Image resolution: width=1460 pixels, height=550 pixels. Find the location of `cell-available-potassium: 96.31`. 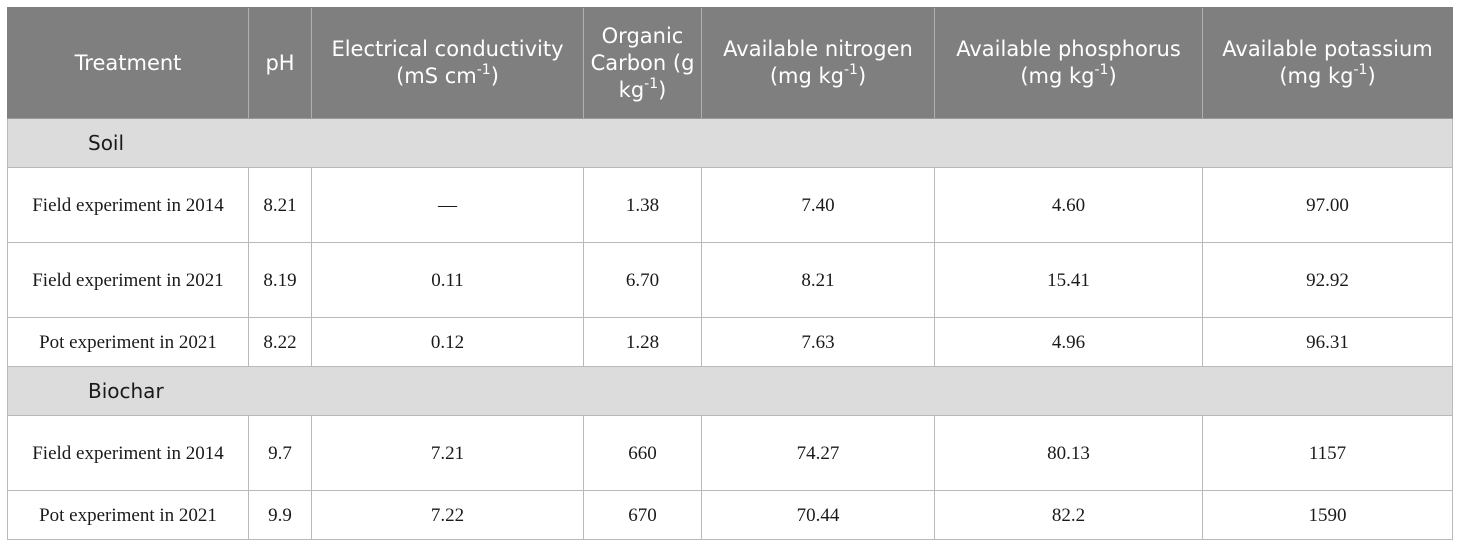

cell-available-potassium: 96.31 is located at coordinates (1327, 342).